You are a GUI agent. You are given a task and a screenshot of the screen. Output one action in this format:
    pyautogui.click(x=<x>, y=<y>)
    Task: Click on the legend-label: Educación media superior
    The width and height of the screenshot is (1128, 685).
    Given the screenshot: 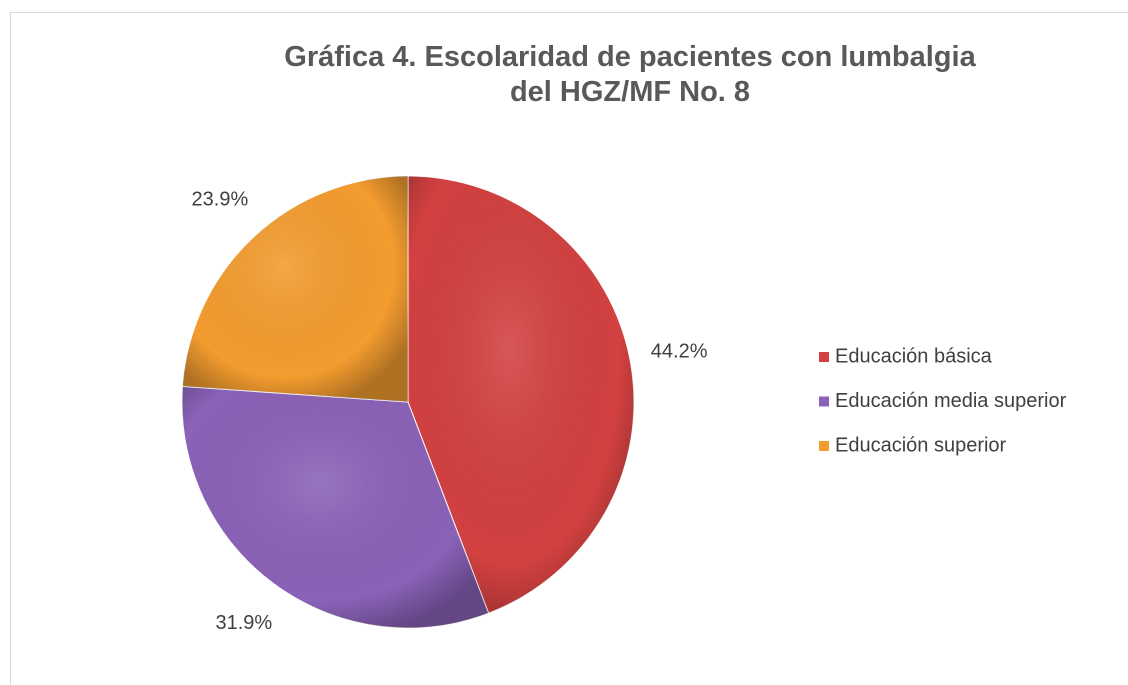 What is the action you would take?
    pyautogui.click(x=951, y=401)
    